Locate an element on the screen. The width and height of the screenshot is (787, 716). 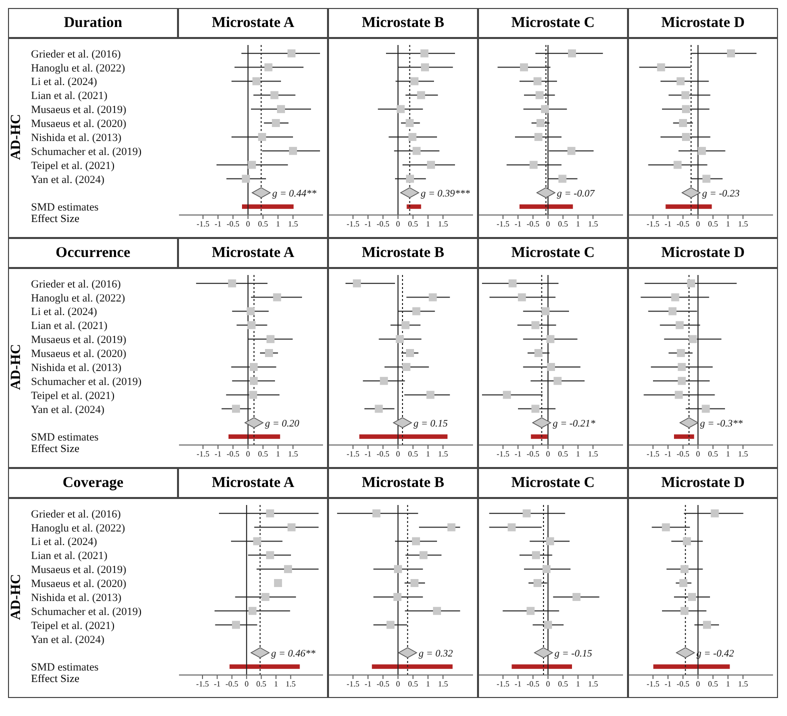
annotation: g = 0.32 is located at coordinates (435, 654).